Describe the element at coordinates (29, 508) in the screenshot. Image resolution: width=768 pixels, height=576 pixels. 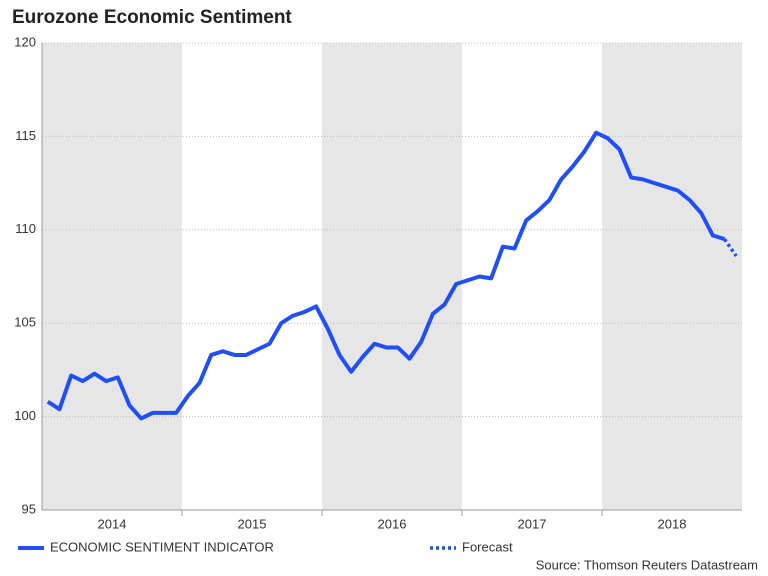
I see `y-tick-label: 95` at that location.